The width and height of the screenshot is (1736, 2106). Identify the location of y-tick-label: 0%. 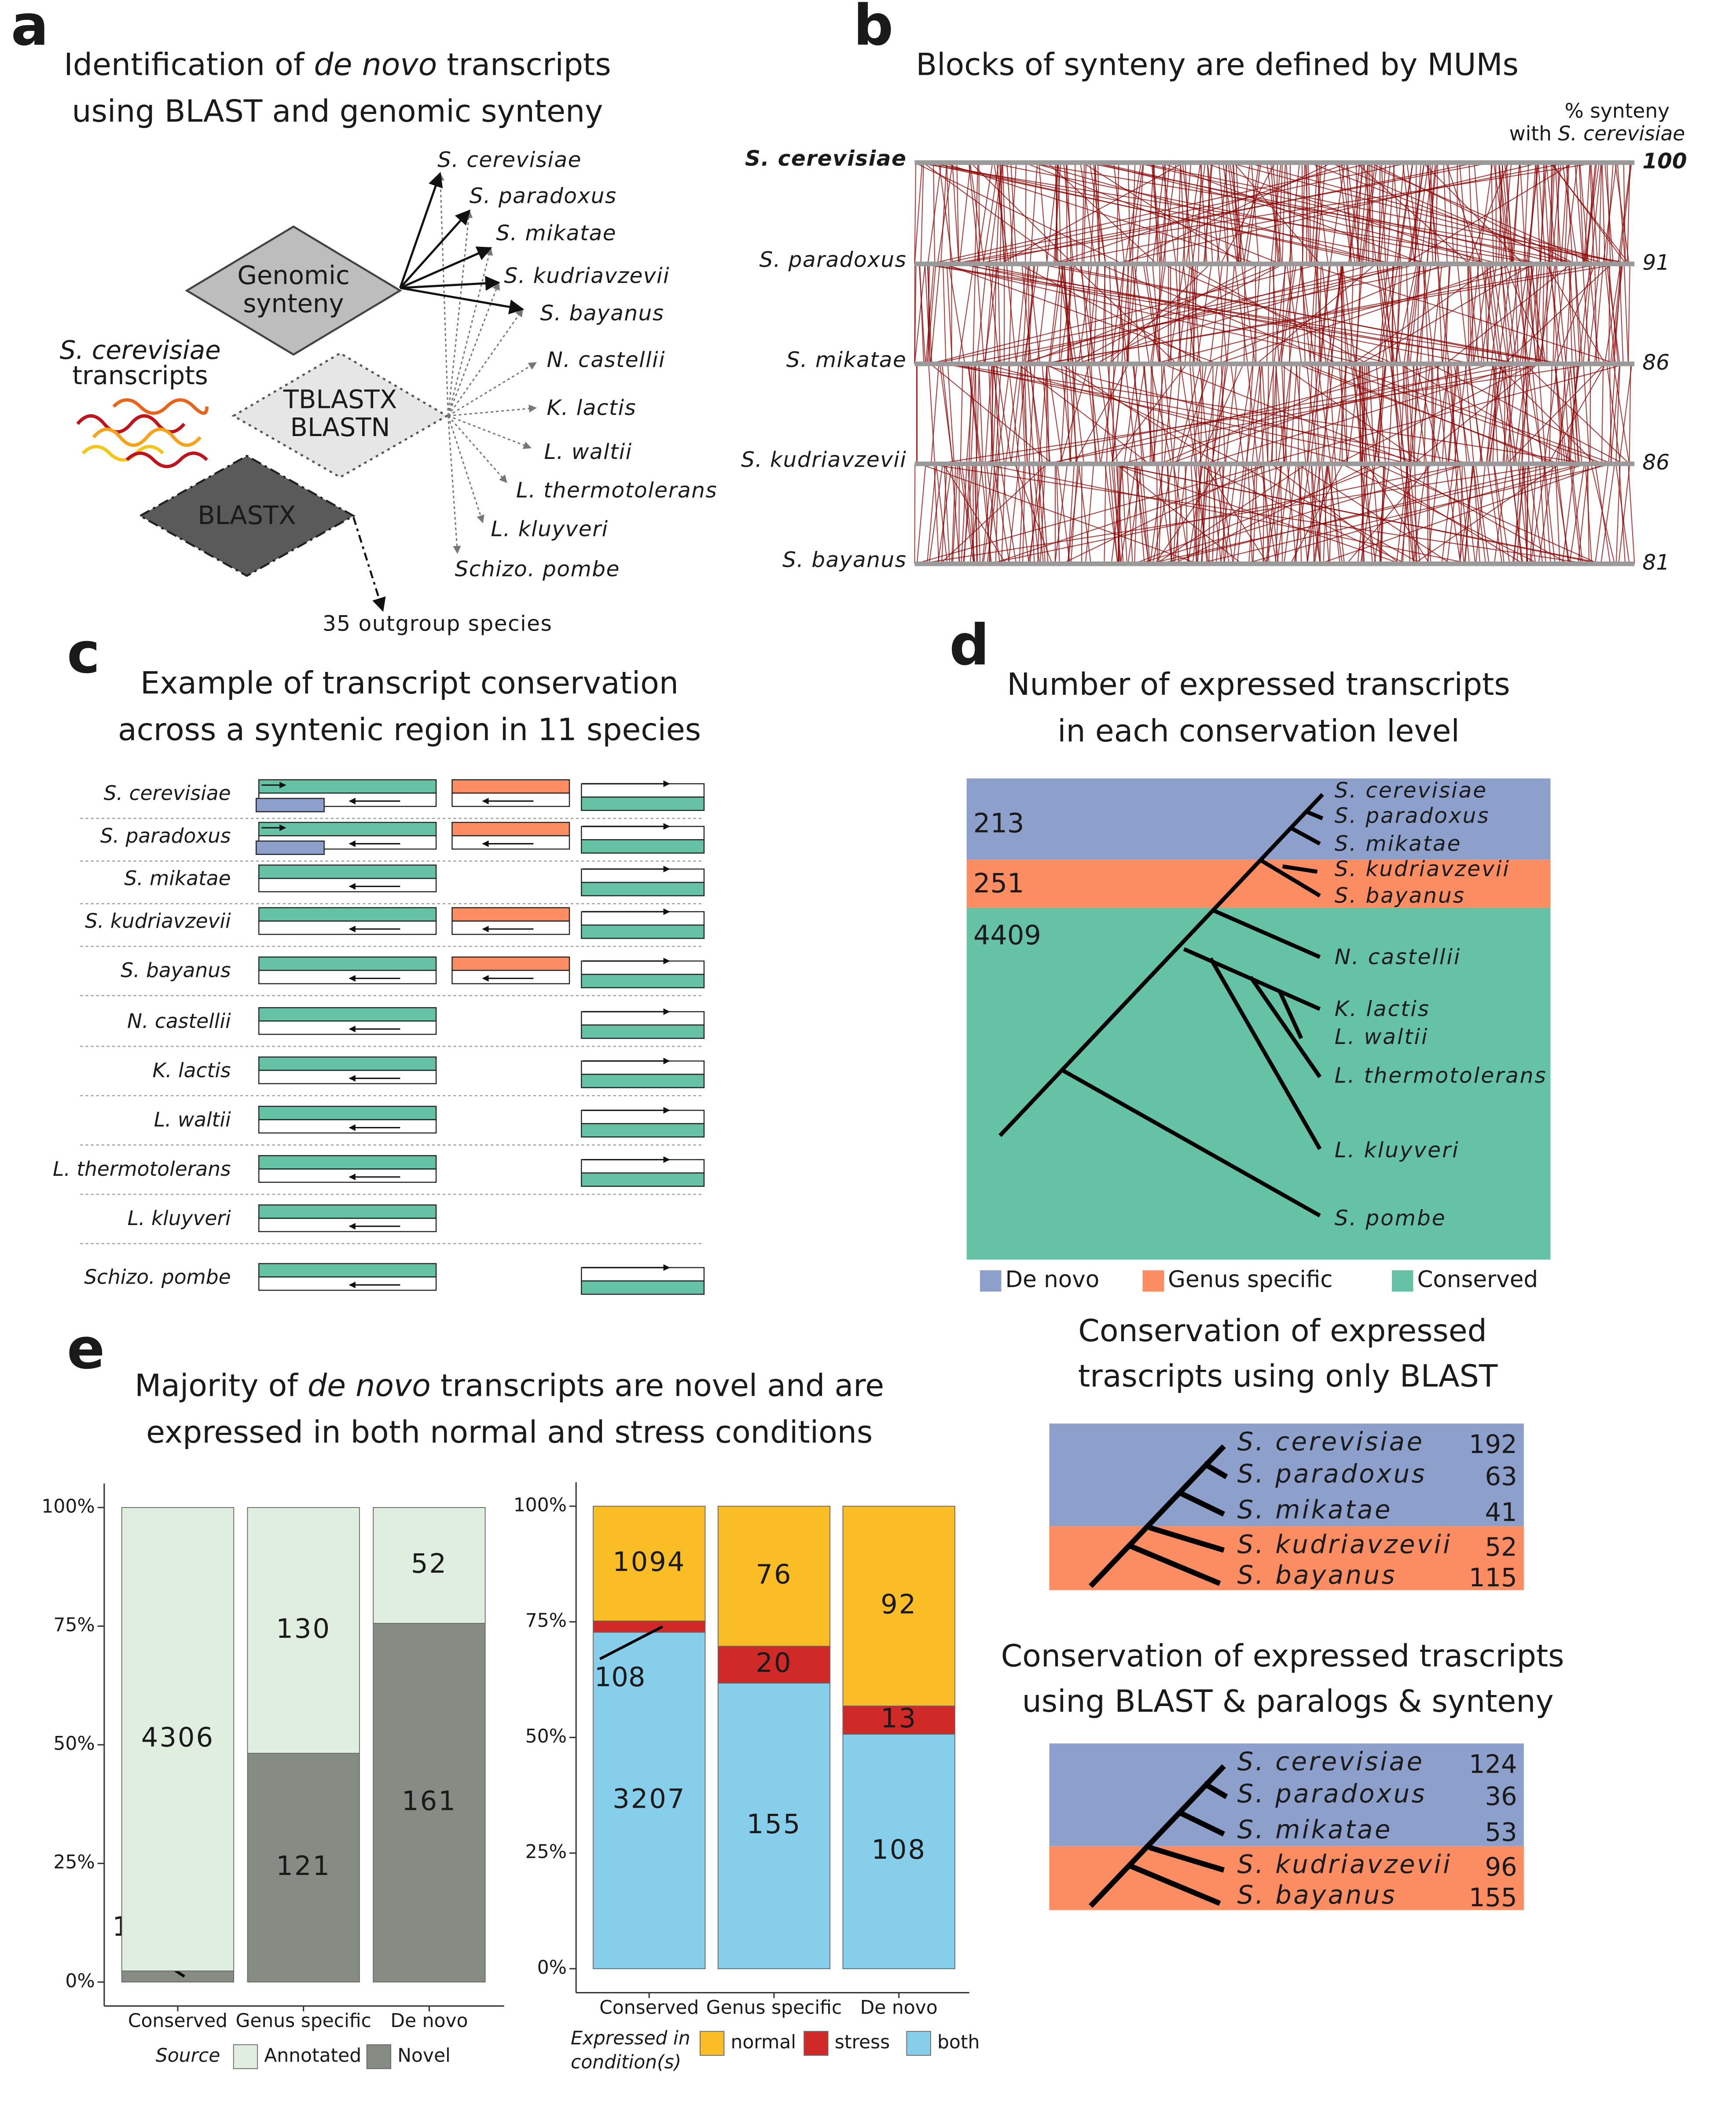
(80, 1981).